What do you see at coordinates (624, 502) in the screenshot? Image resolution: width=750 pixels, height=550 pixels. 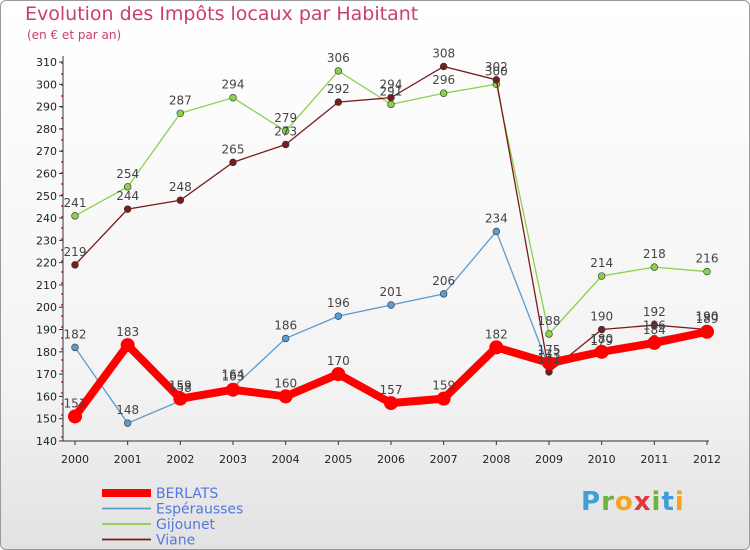 I see `logo-letter: o` at bounding box center [624, 502].